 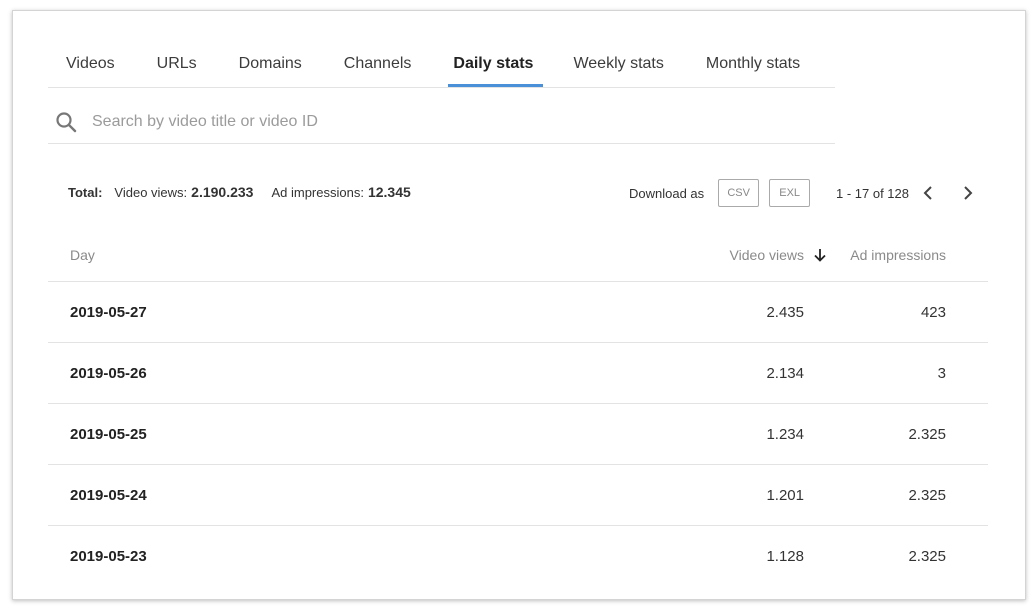 I want to click on ad-impressions-label: Ad impressions:, so click(x=317, y=192).